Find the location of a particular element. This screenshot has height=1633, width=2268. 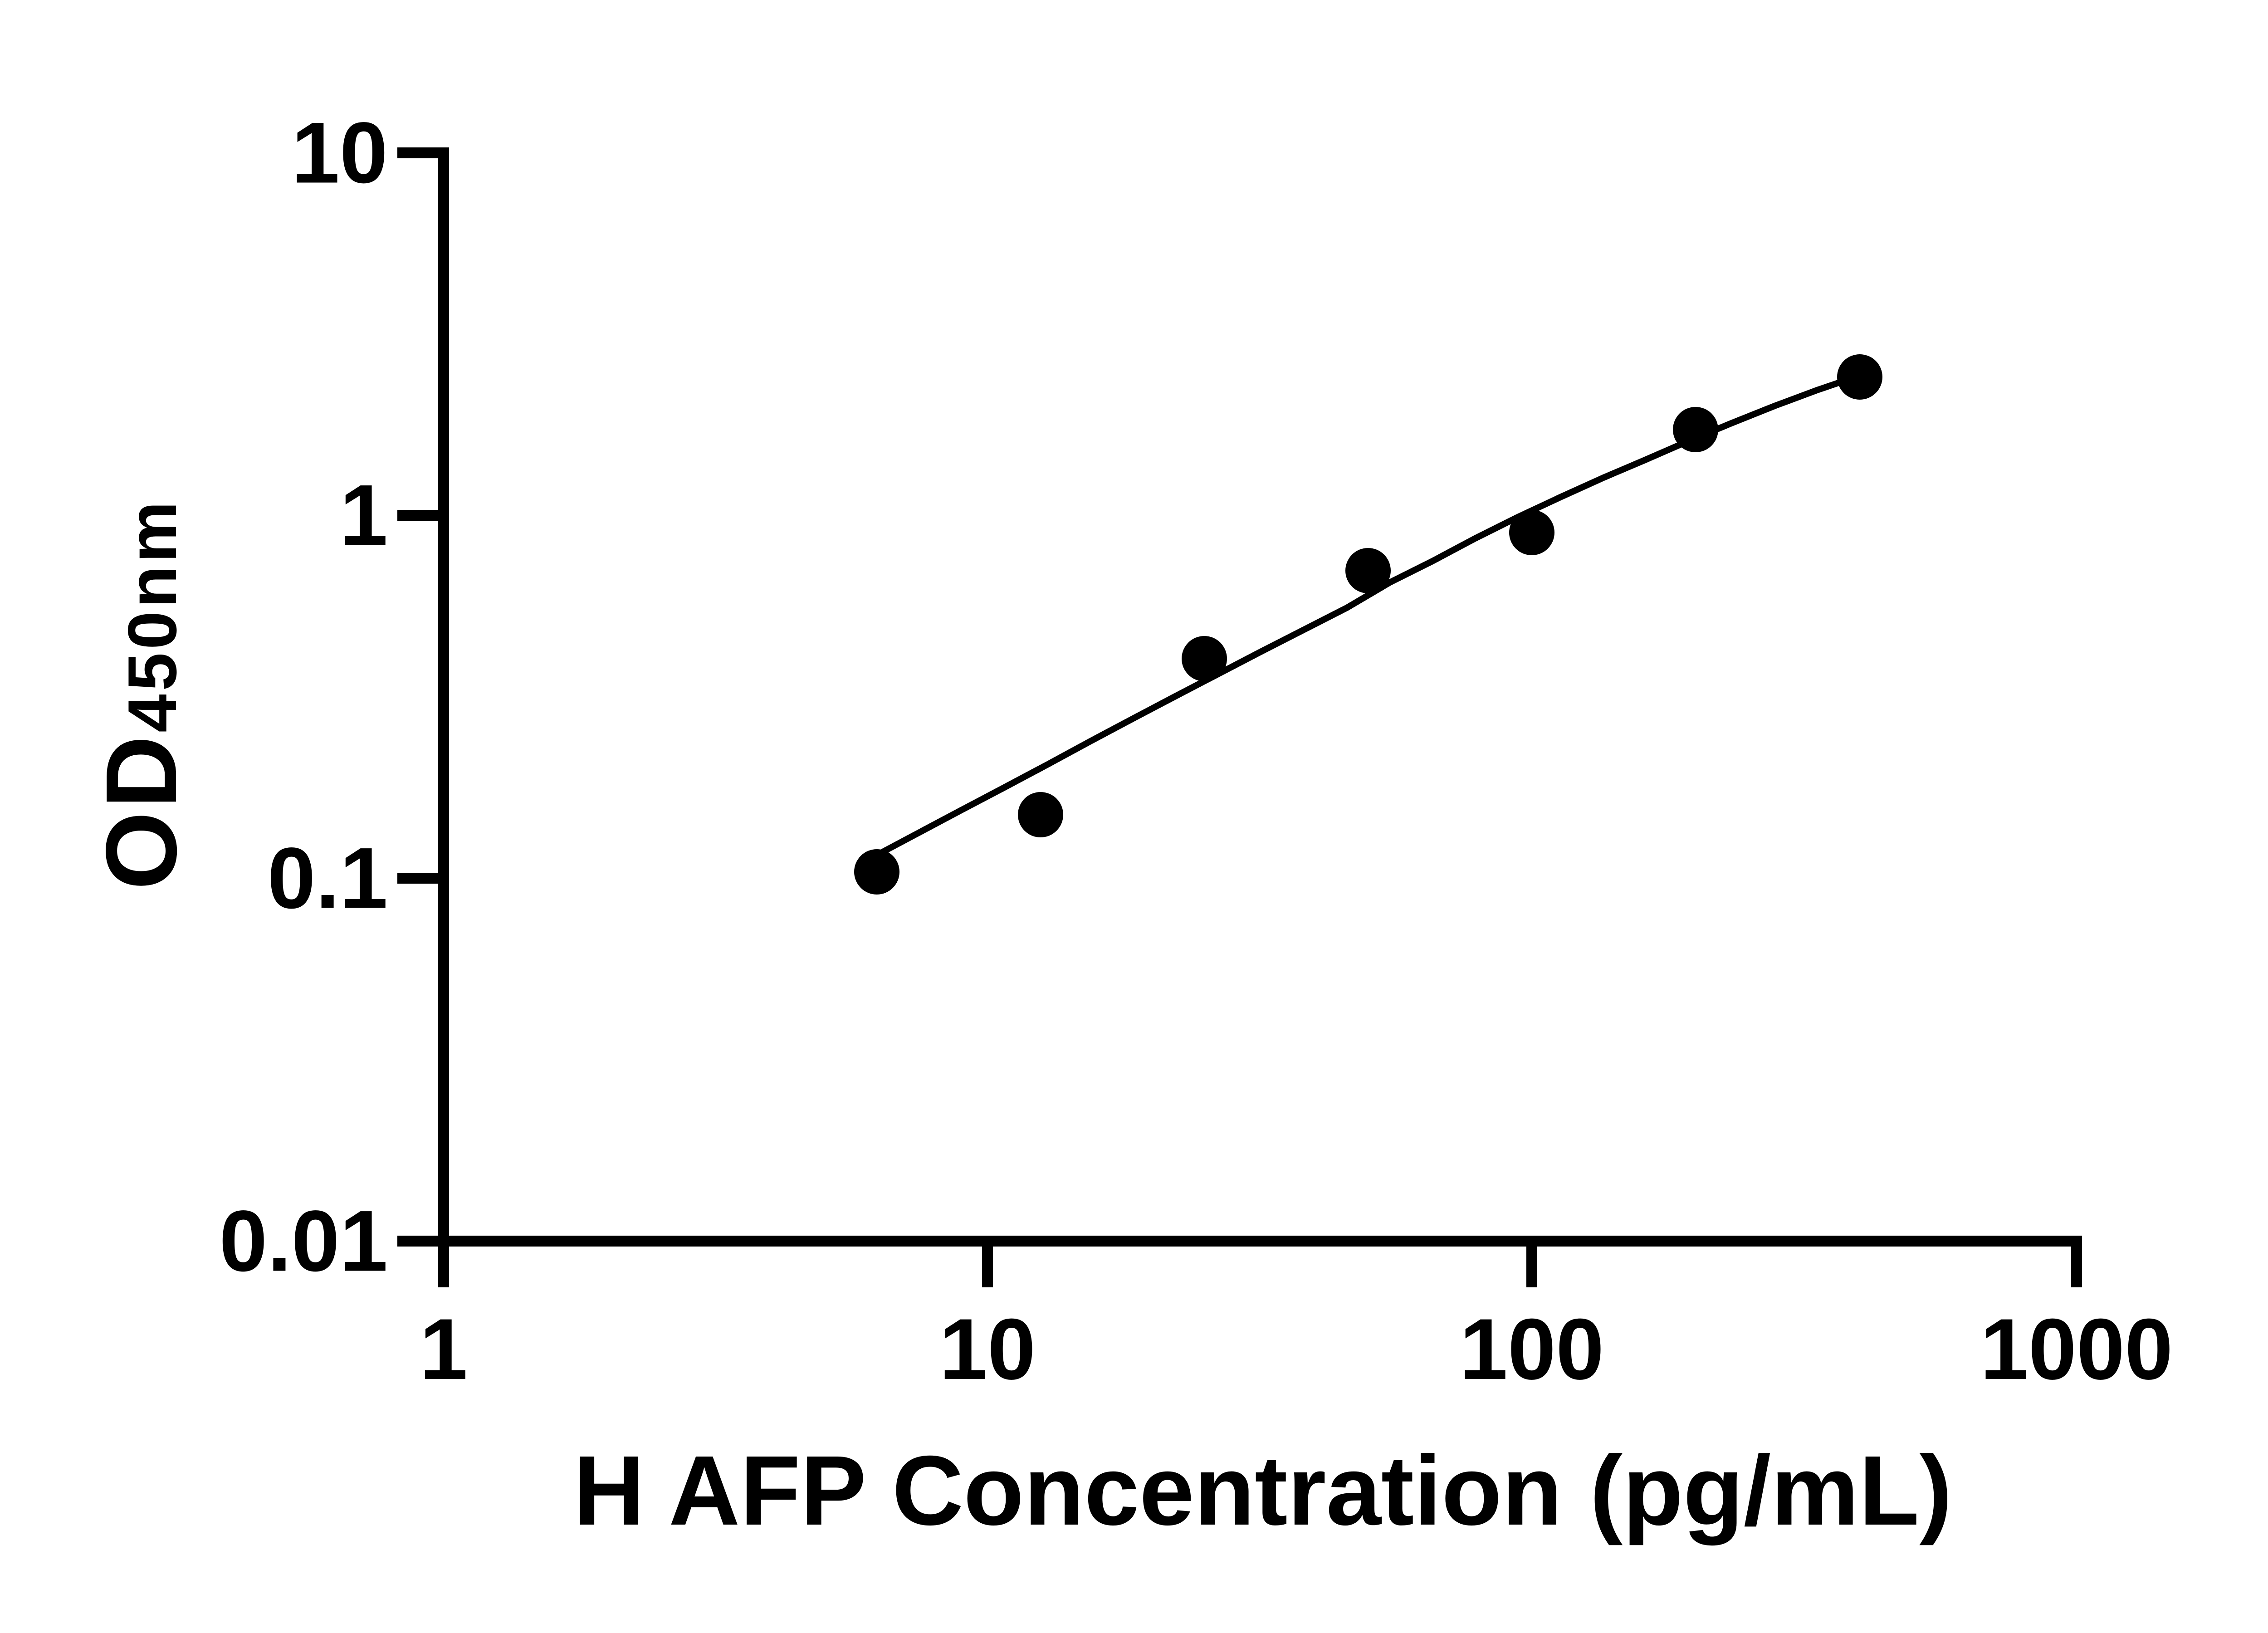

svg-text: 0.01 is located at coordinates (304, 1241).